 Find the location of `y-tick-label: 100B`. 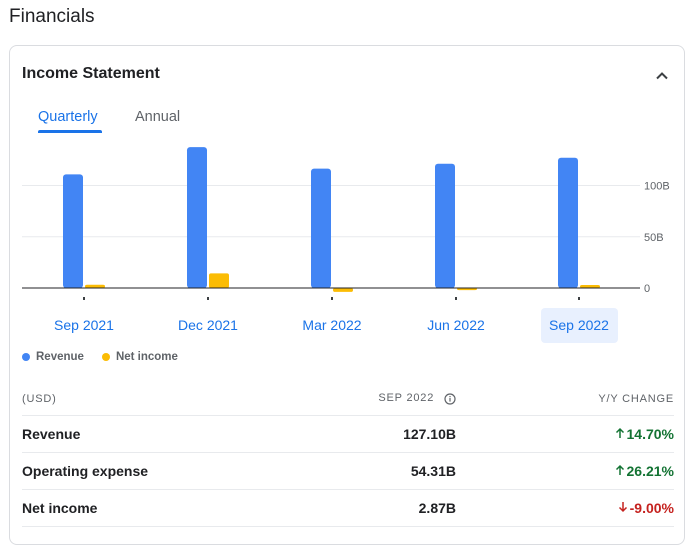

y-tick-label: 100B is located at coordinates (657, 187).